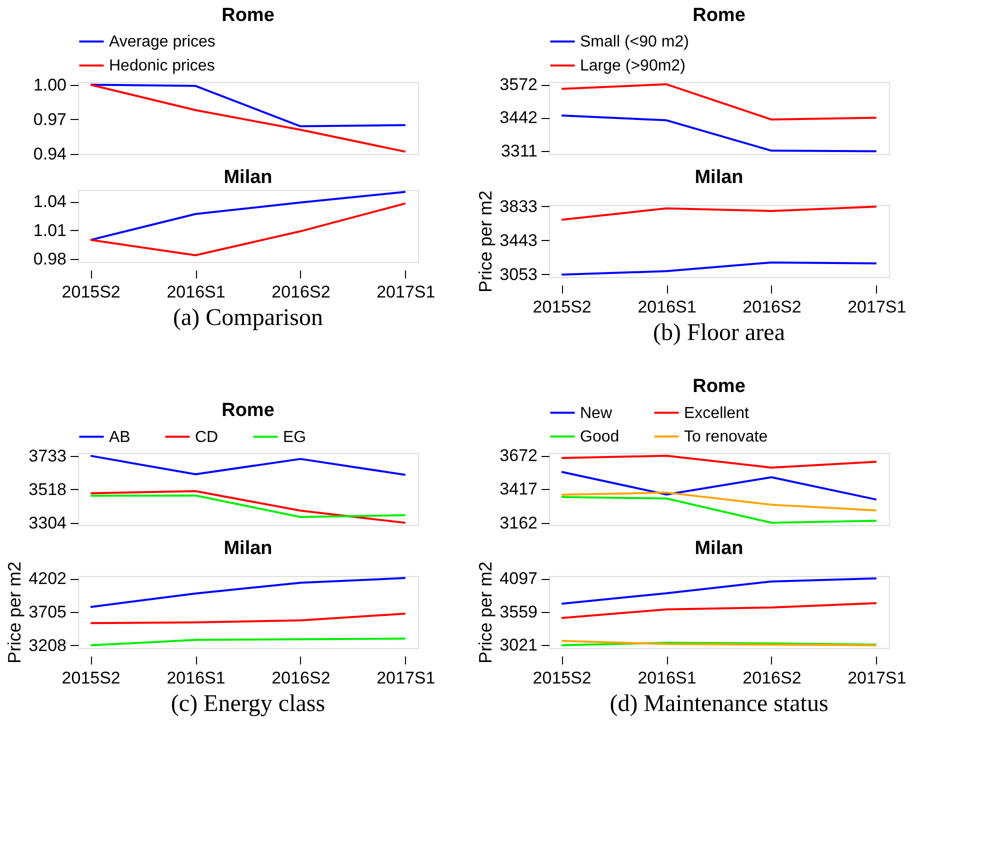  Describe the element at coordinates (162, 42) in the screenshot. I see `legend-label: Average prices` at that location.